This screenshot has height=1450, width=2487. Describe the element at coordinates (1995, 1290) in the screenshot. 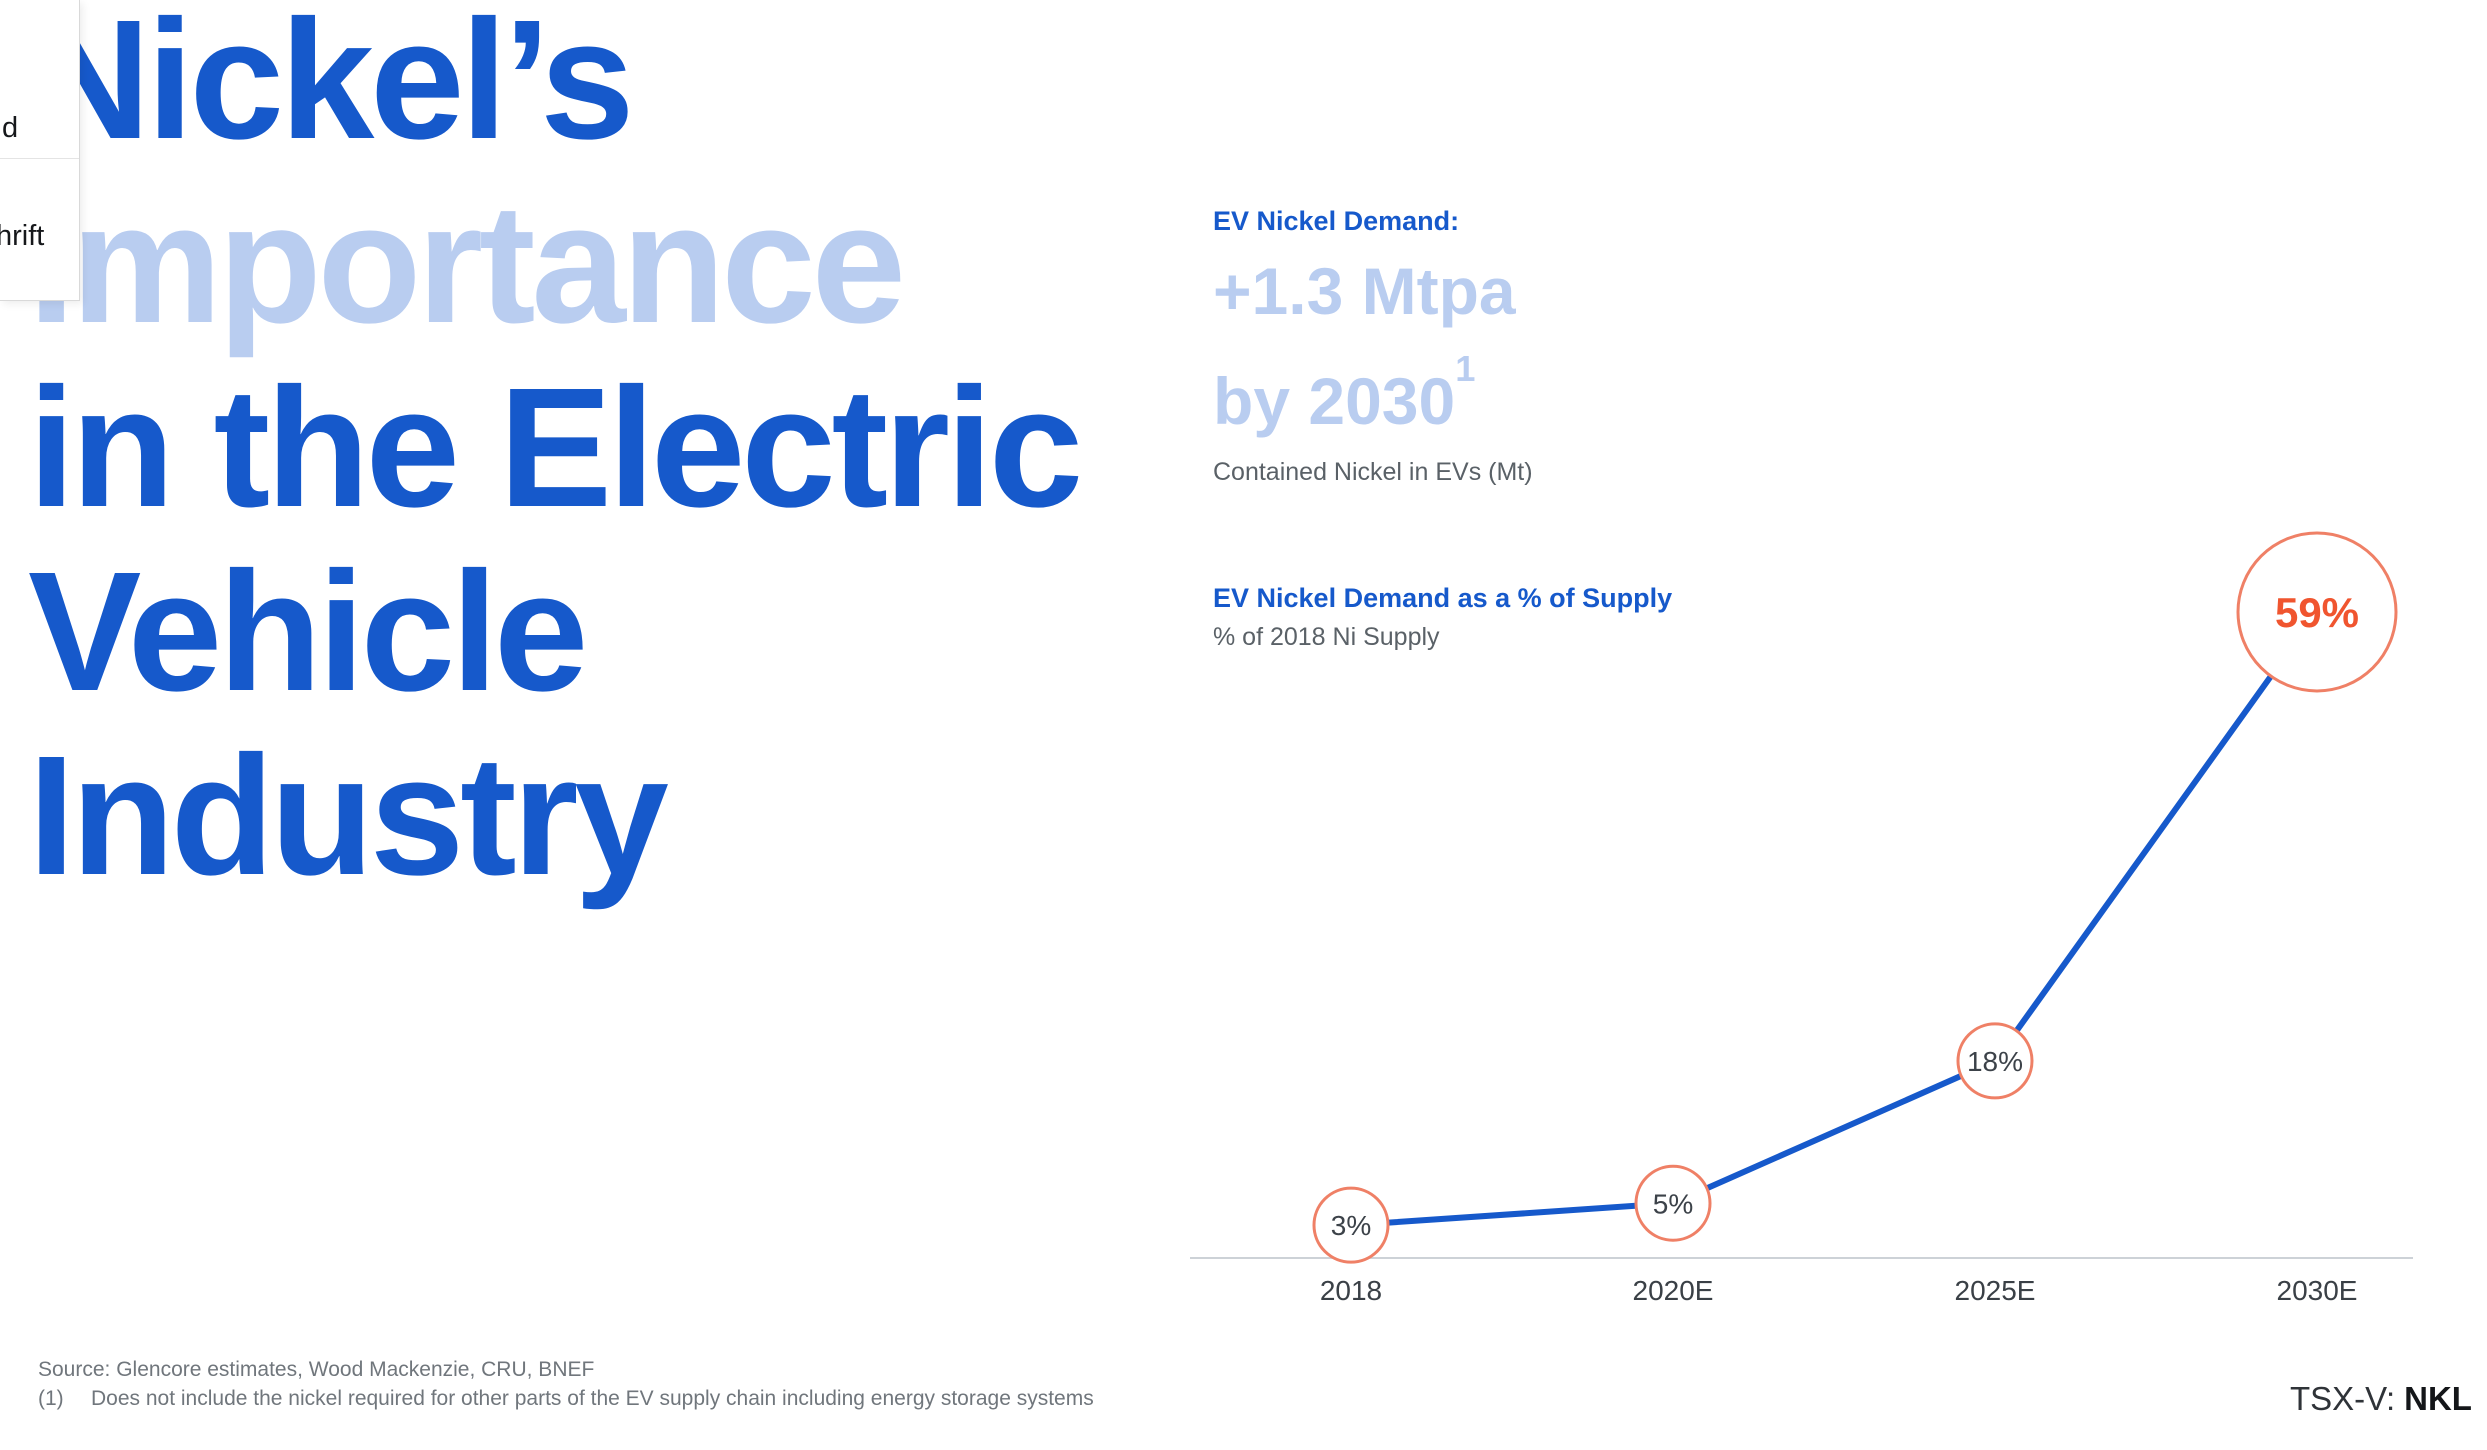

I see `chart-tick-label-2025E: 2025E` at that location.